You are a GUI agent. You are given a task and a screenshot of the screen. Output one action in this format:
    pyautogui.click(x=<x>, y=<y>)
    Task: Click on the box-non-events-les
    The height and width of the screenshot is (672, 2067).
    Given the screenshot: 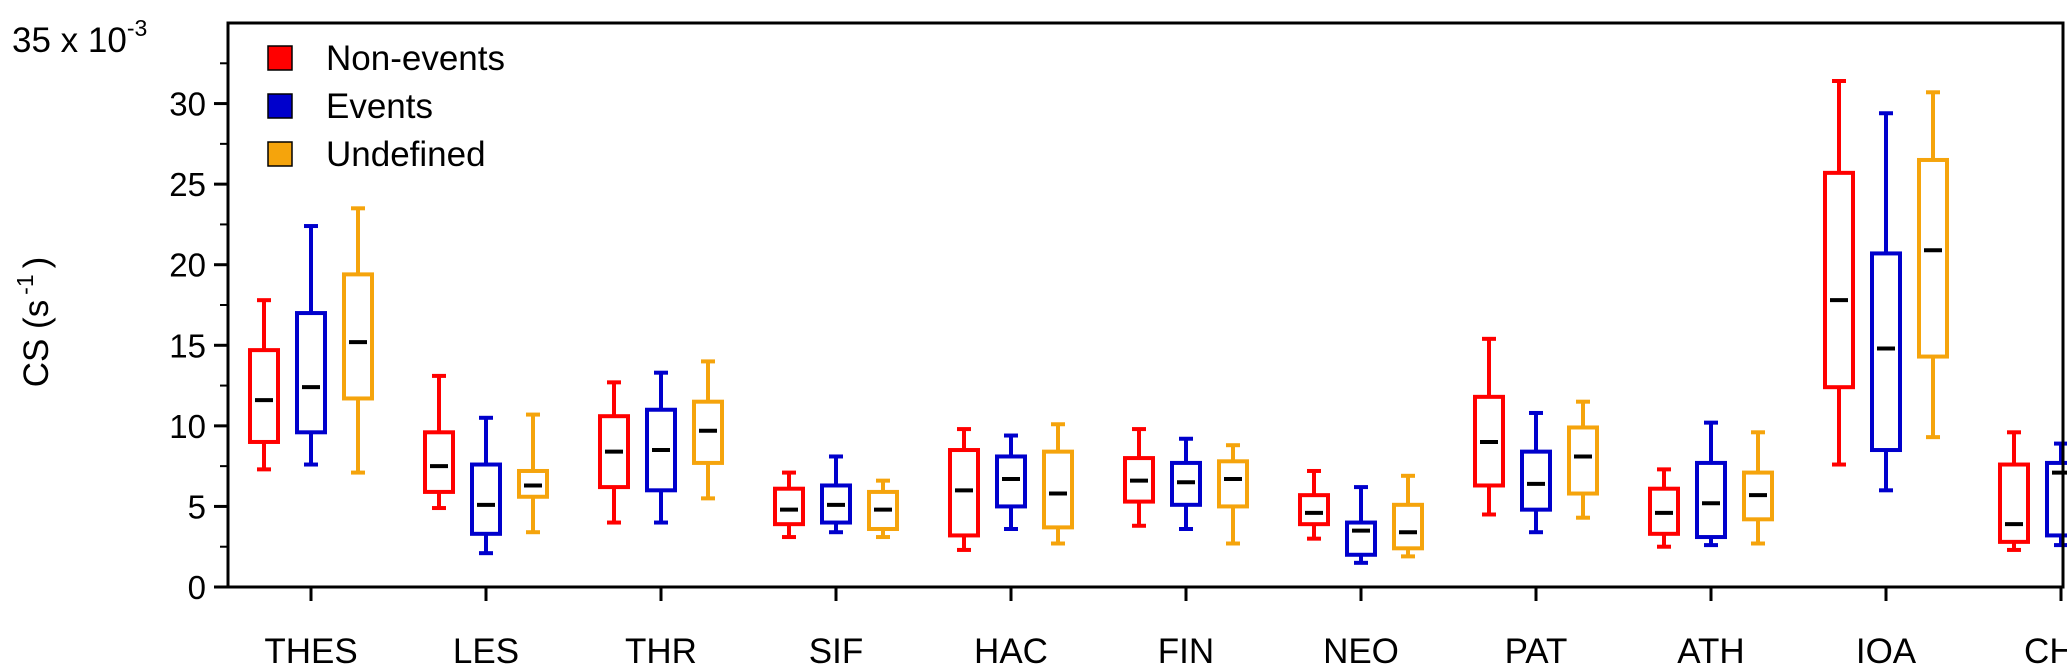 What is the action you would take?
    pyautogui.click(x=439, y=442)
    